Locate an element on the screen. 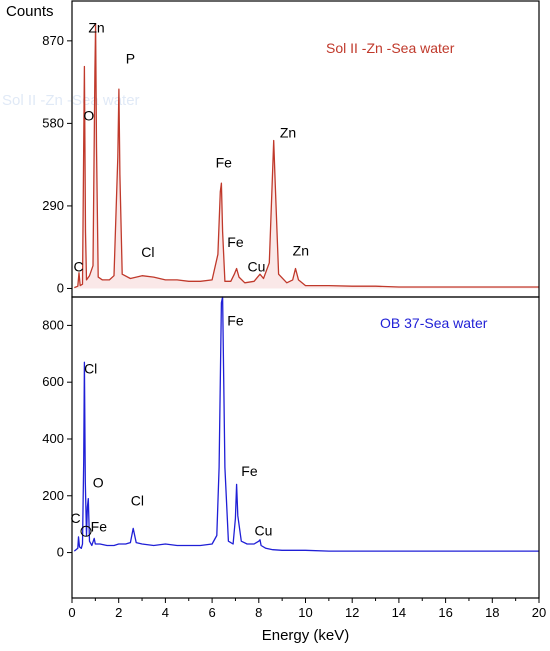 This screenshot has height=651, width=550. x-tick-label: 2 is located at coordinates (118, 612).